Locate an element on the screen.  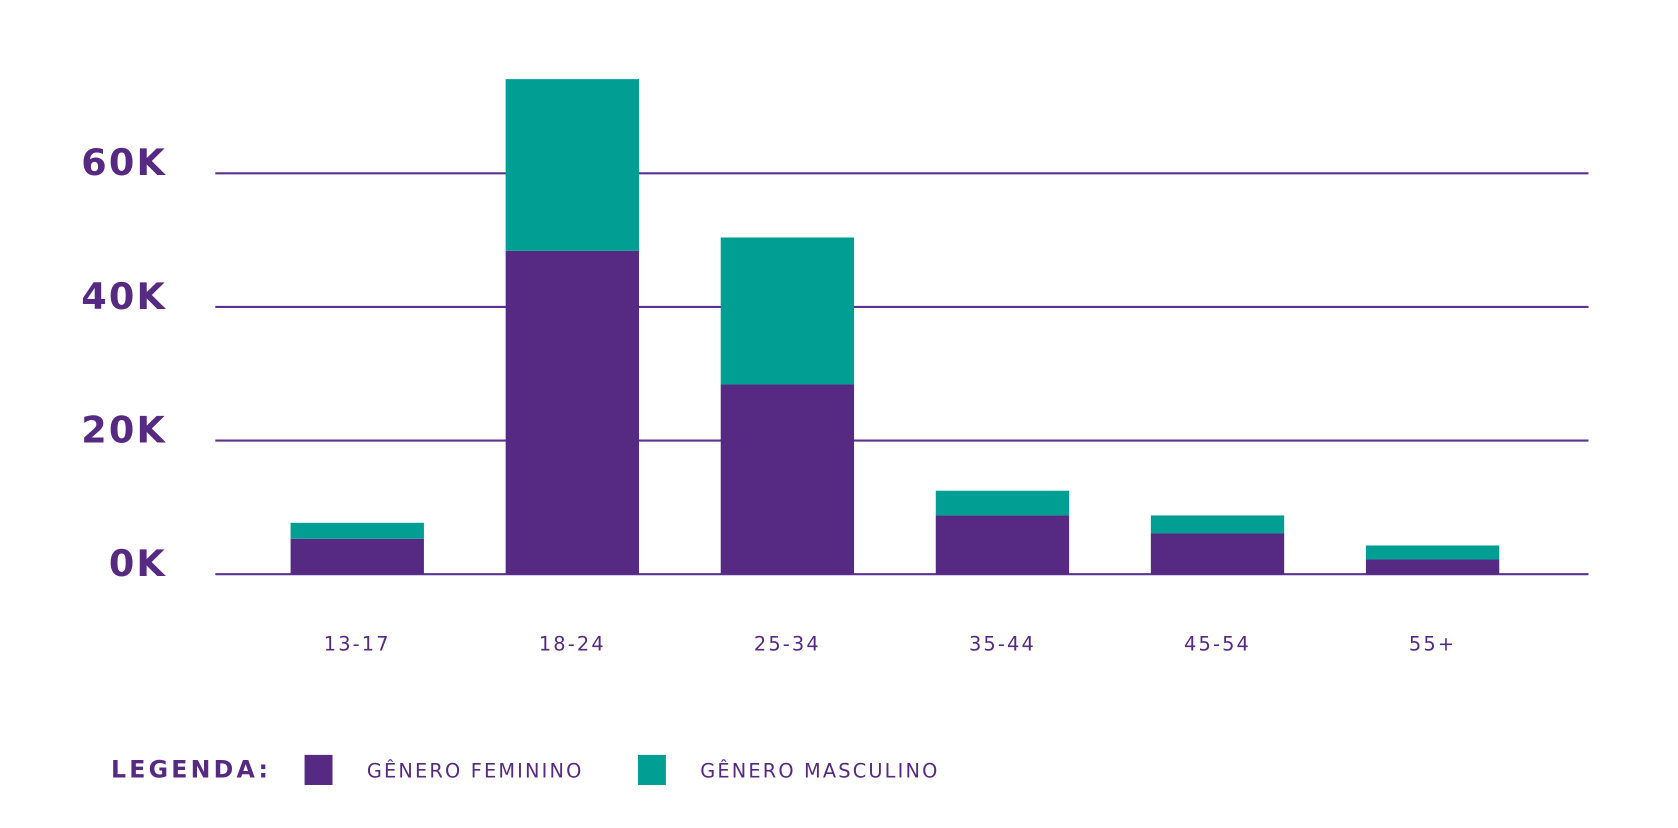
x-tick-label: 25-34 is located at coordinates (787, 644).